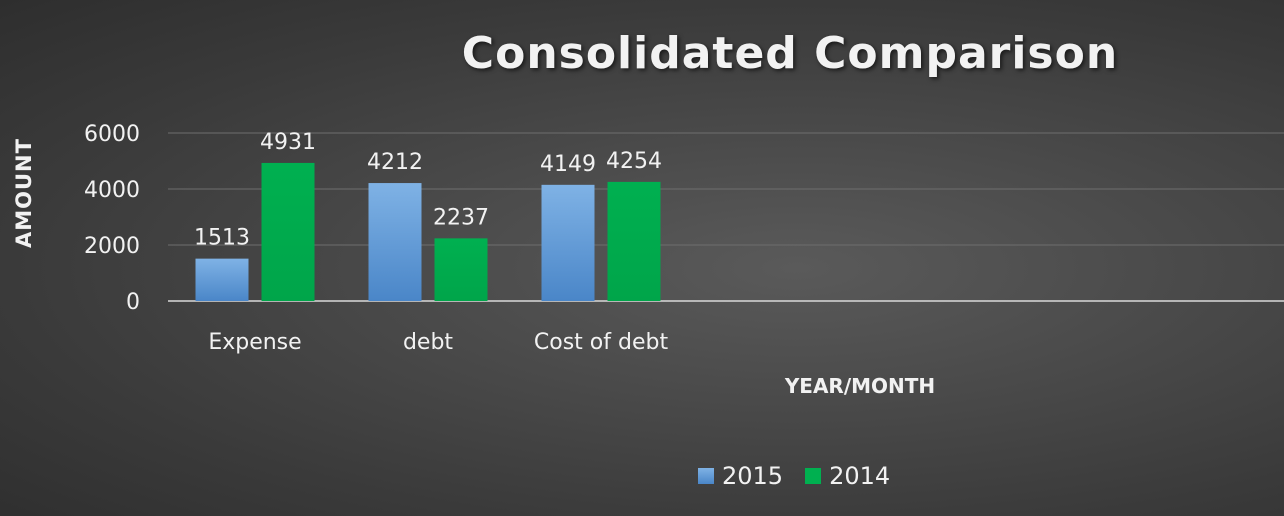 This screenshot has width=1284, height=516. Describe the element at coordinates (133, 302) in the screenshot. I see `y-tick-label: 0` at that location.